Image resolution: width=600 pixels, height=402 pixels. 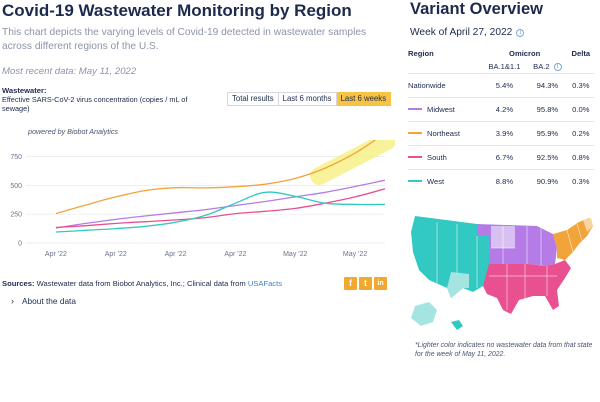 I want to click on about-the-data-toggle: › About the data, so click(x=43, y=301).